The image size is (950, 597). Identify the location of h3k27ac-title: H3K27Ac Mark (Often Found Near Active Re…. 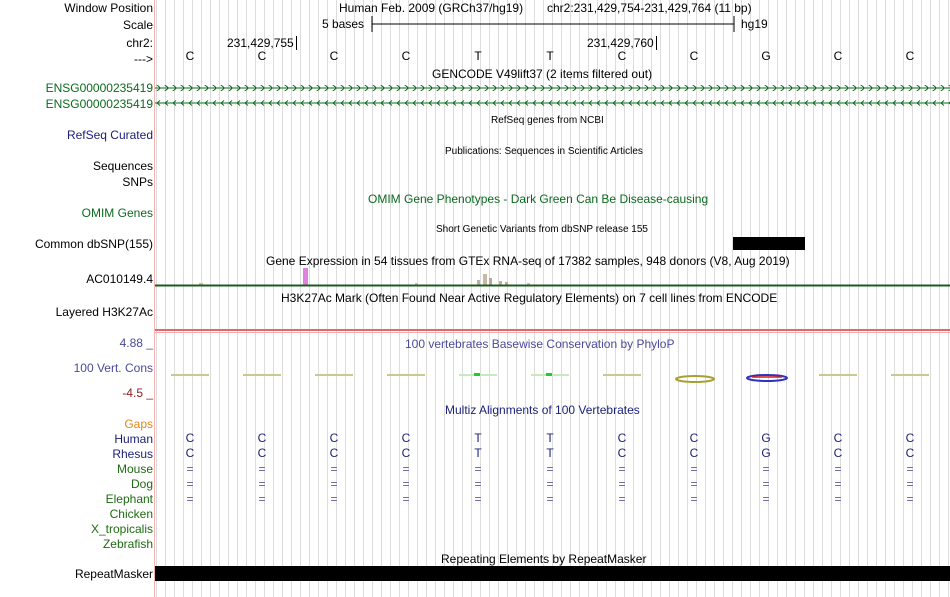
(529, 298).